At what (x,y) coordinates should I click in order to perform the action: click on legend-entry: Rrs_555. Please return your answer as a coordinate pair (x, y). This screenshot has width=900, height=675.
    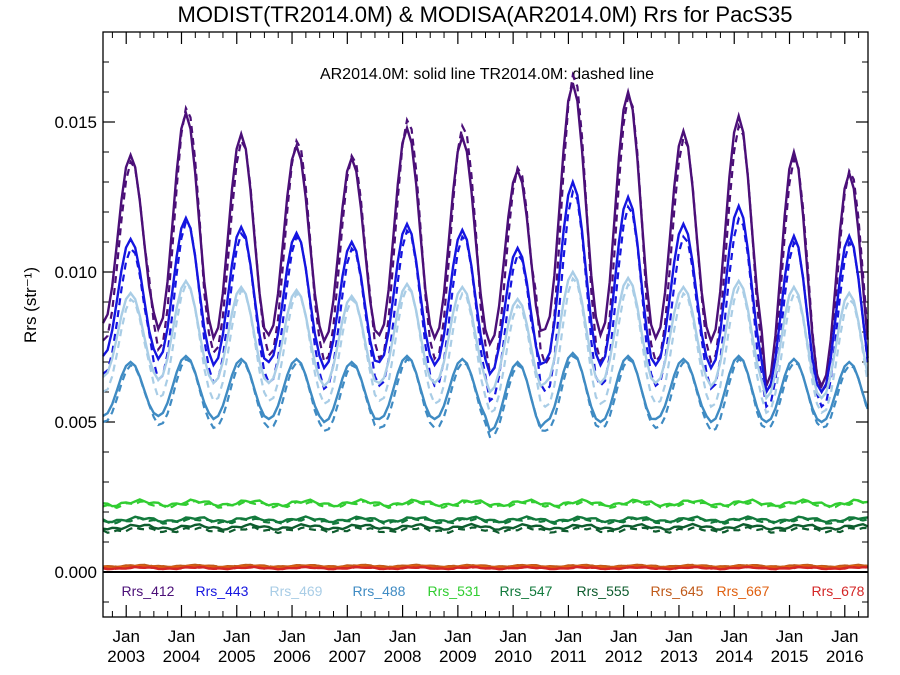
    Looking at the image, I should click on (603, 591).